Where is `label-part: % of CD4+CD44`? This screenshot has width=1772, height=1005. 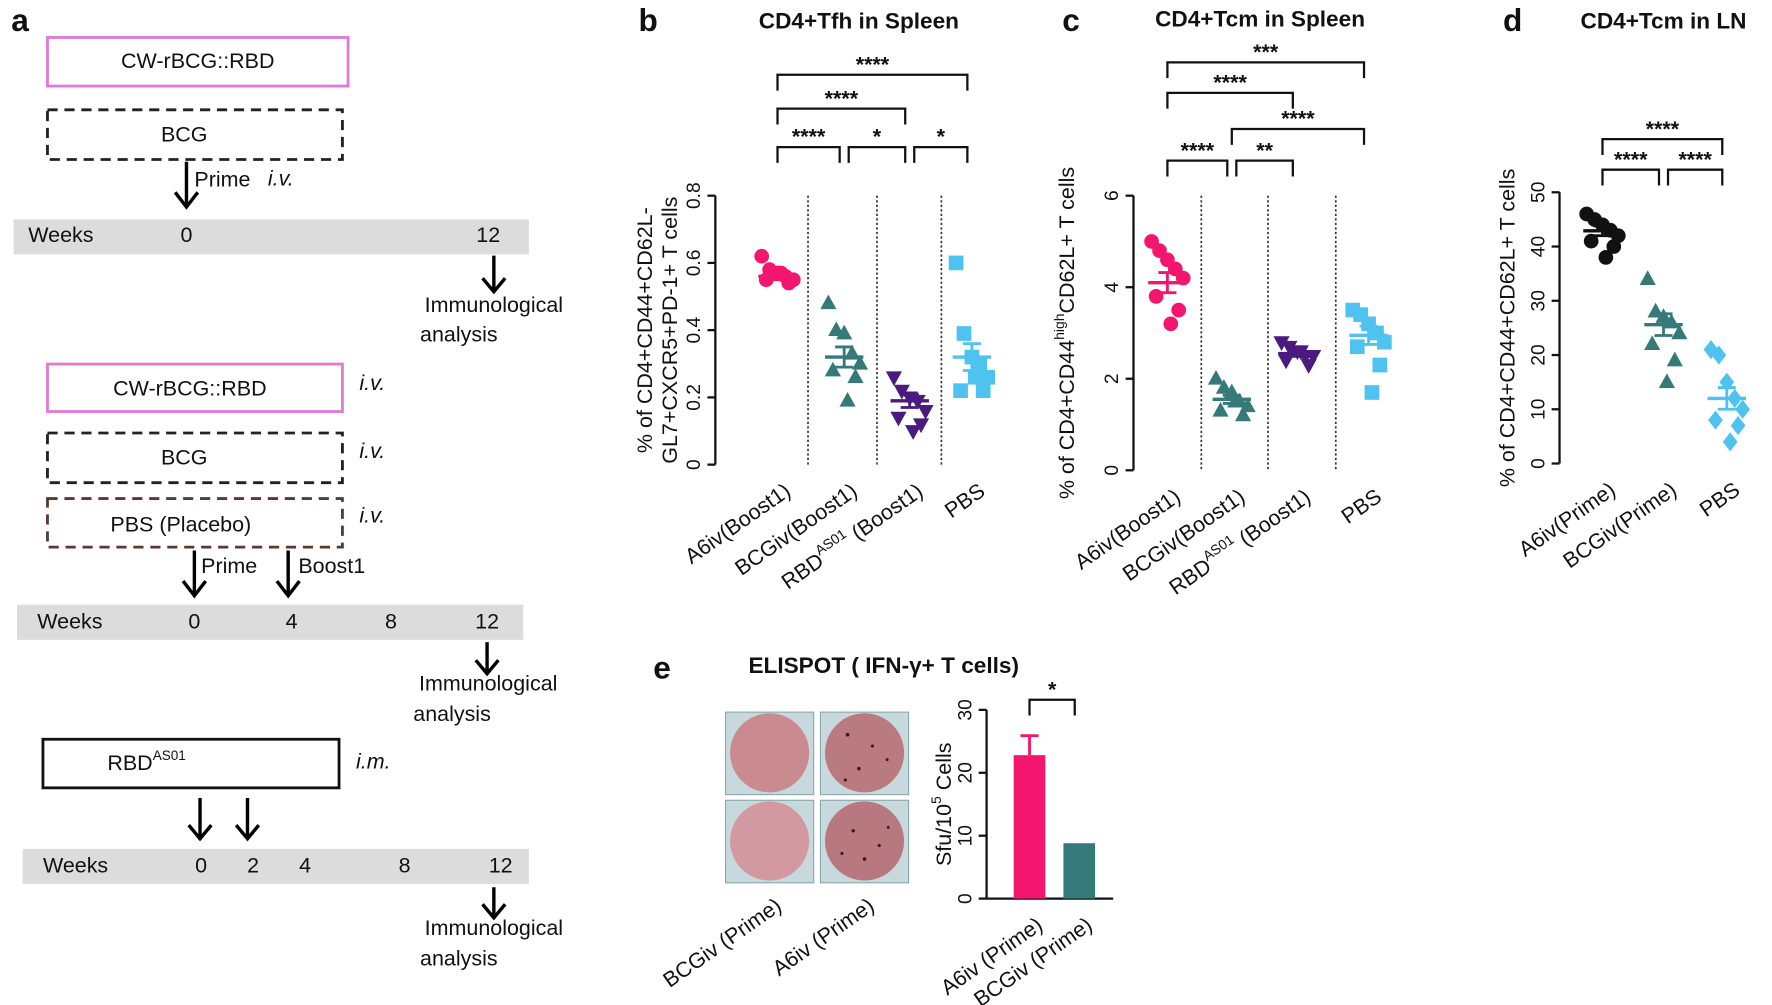
label-part: % of CD4+CD44 is located at coordinates (1067, 419).